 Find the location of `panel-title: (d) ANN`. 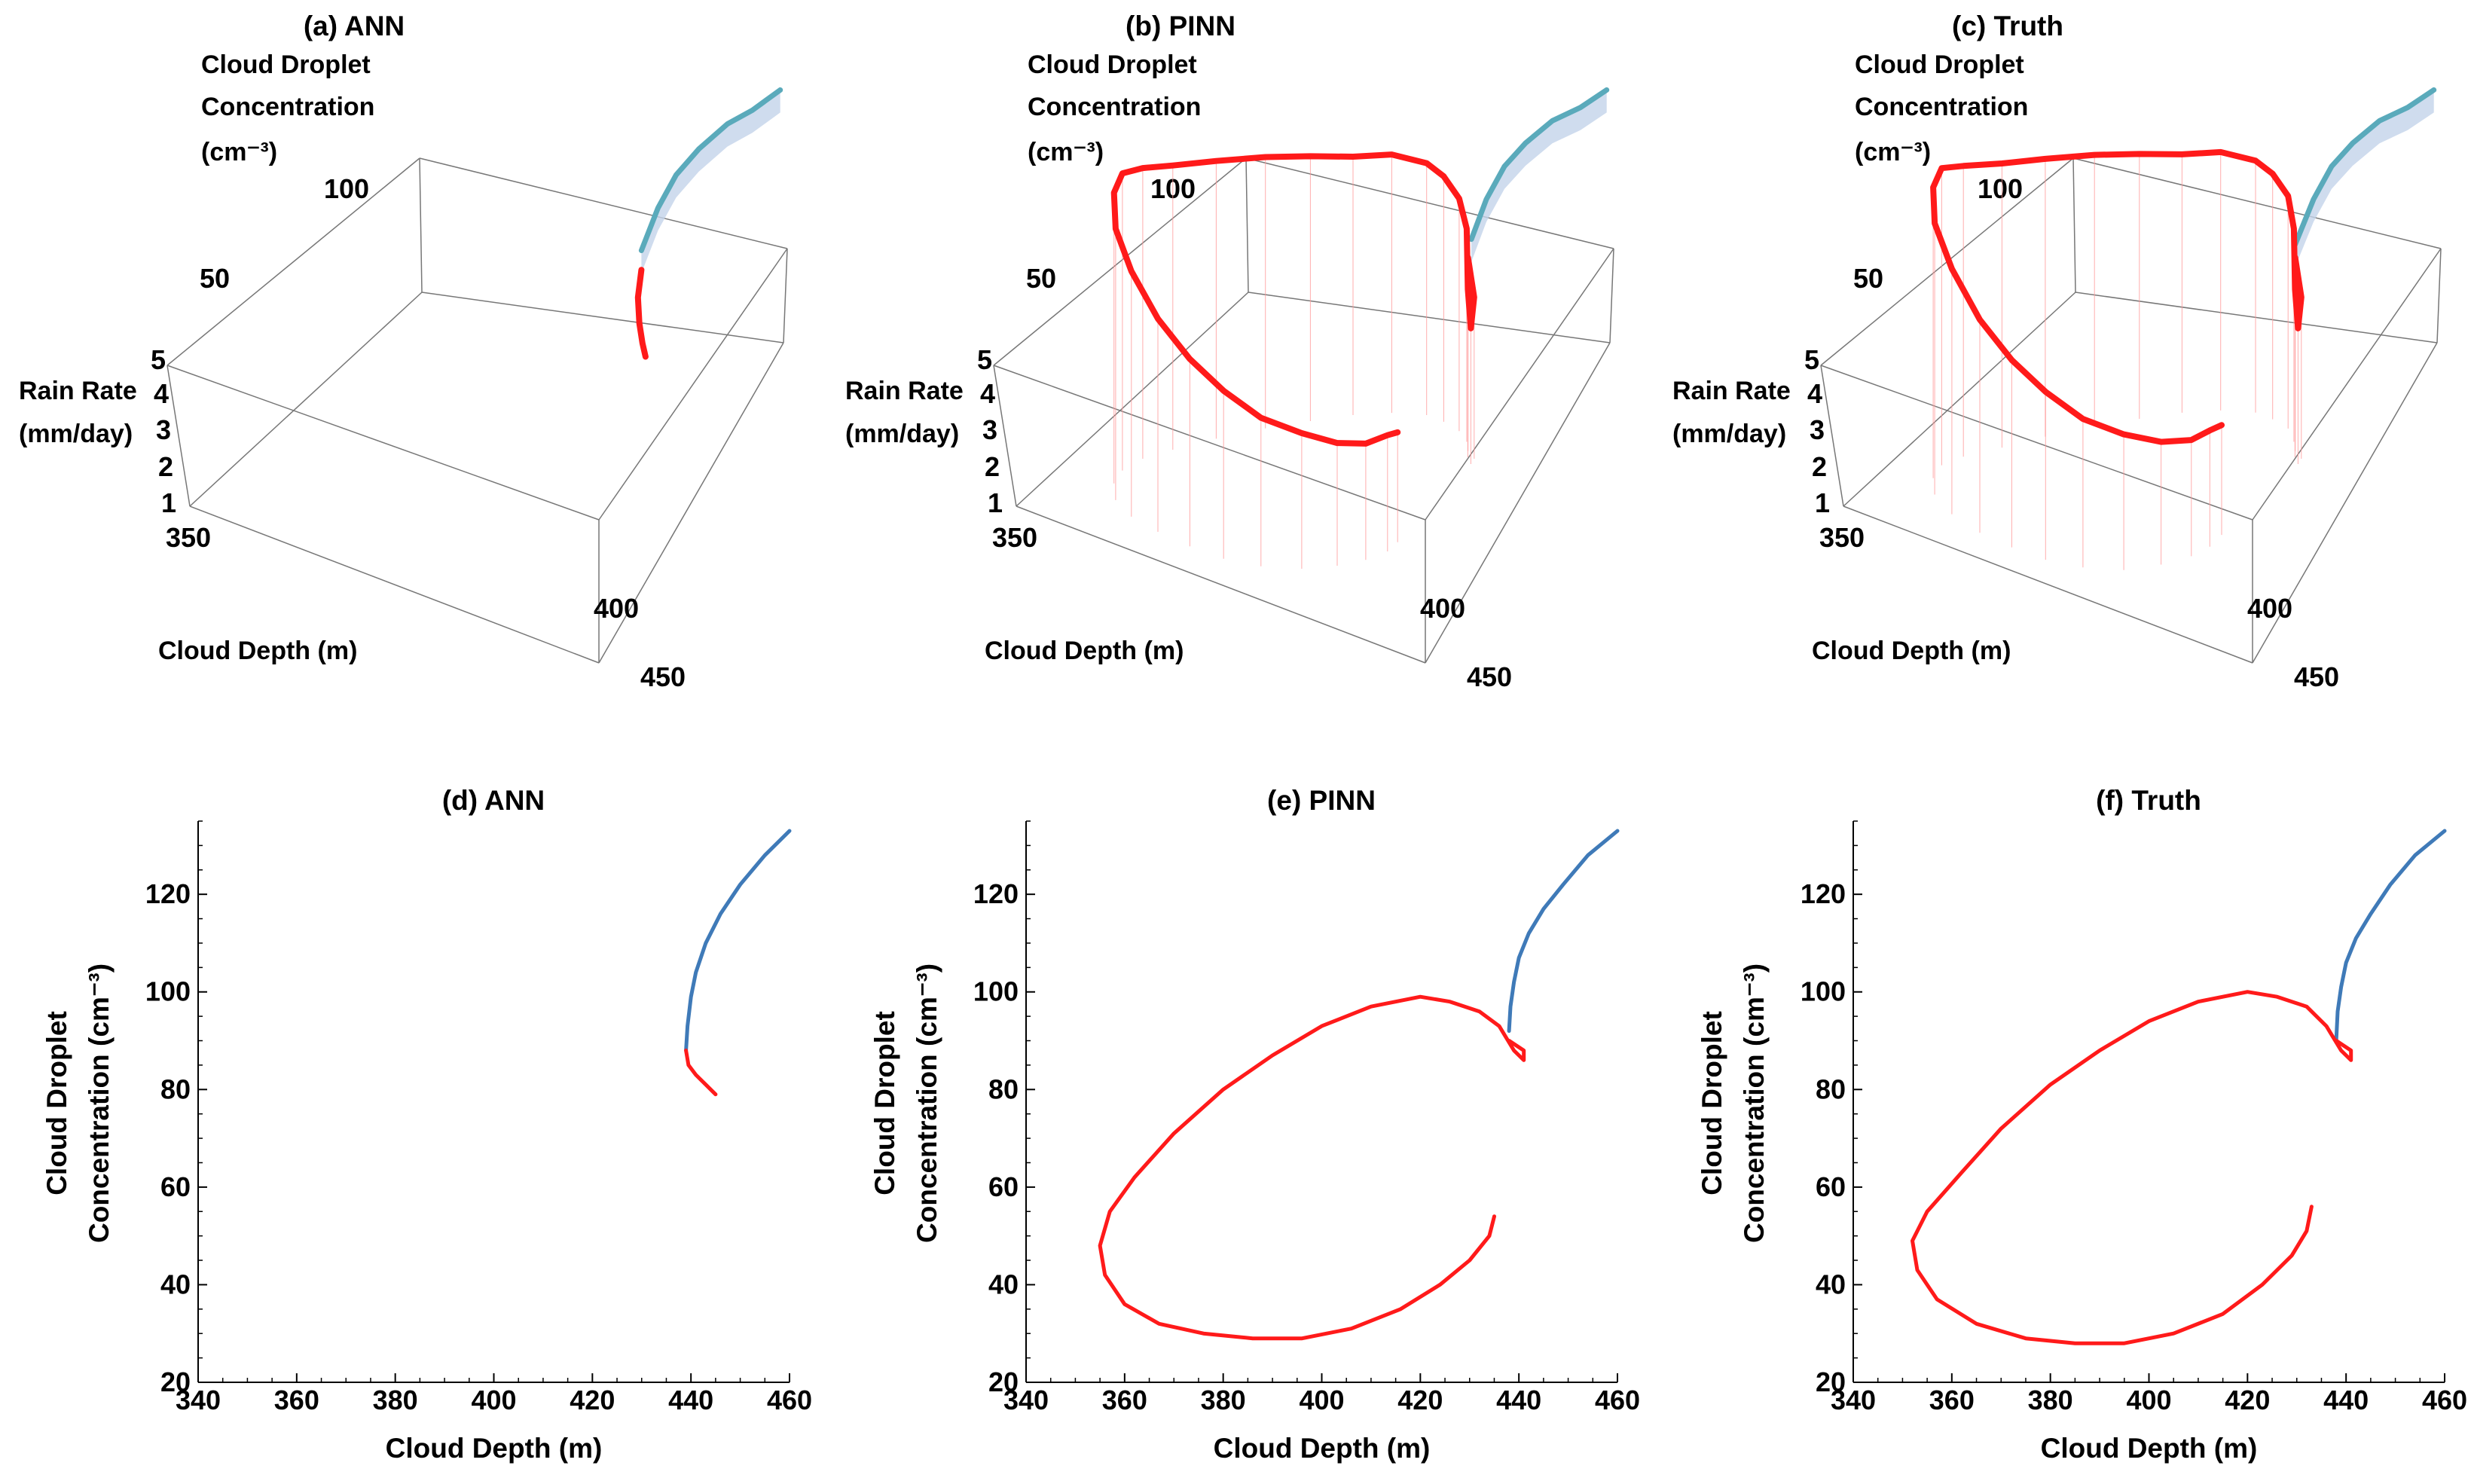

panel-title: (d) ANN is located at coordinates (493, 800).